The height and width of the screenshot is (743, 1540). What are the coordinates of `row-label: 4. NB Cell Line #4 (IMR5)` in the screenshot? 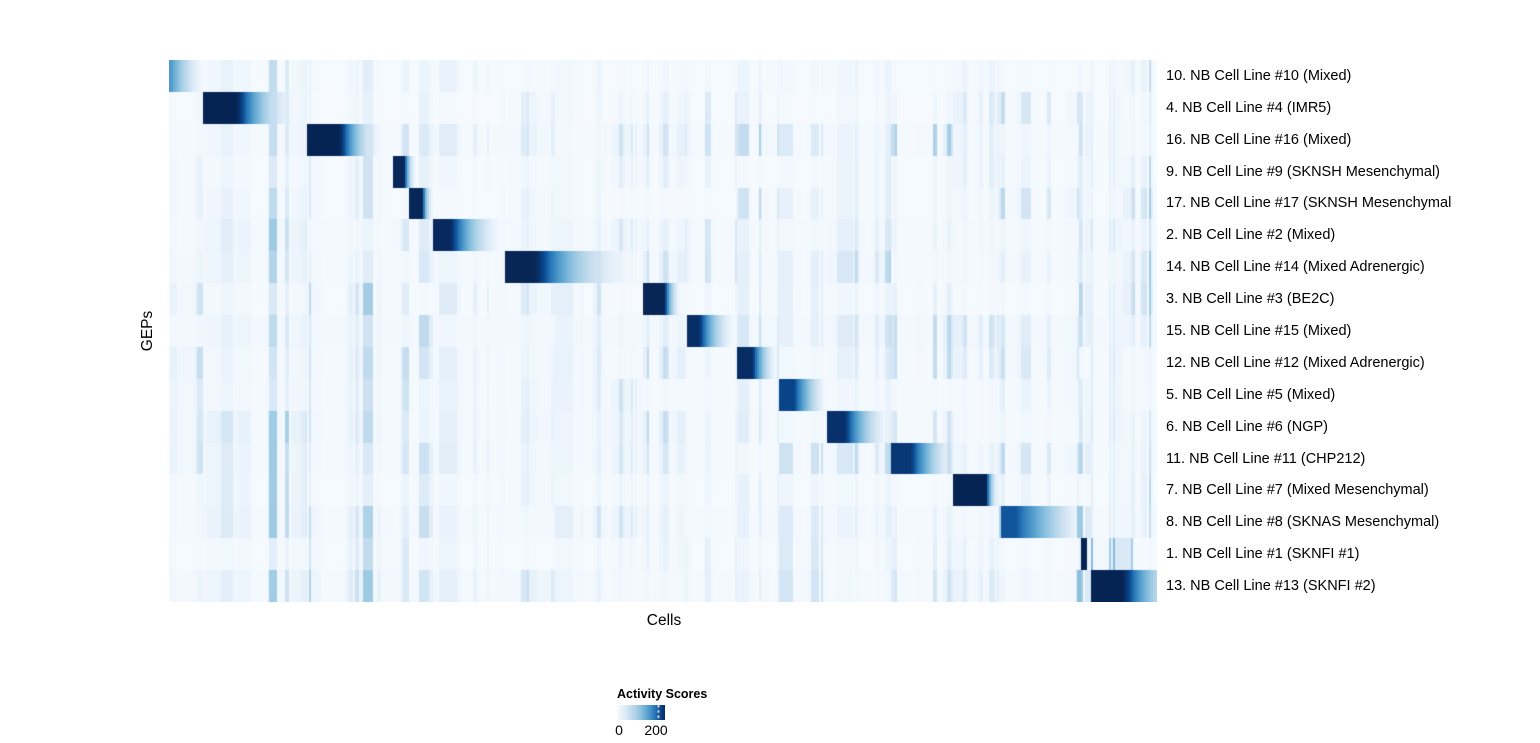 It's located at (1249, 107).